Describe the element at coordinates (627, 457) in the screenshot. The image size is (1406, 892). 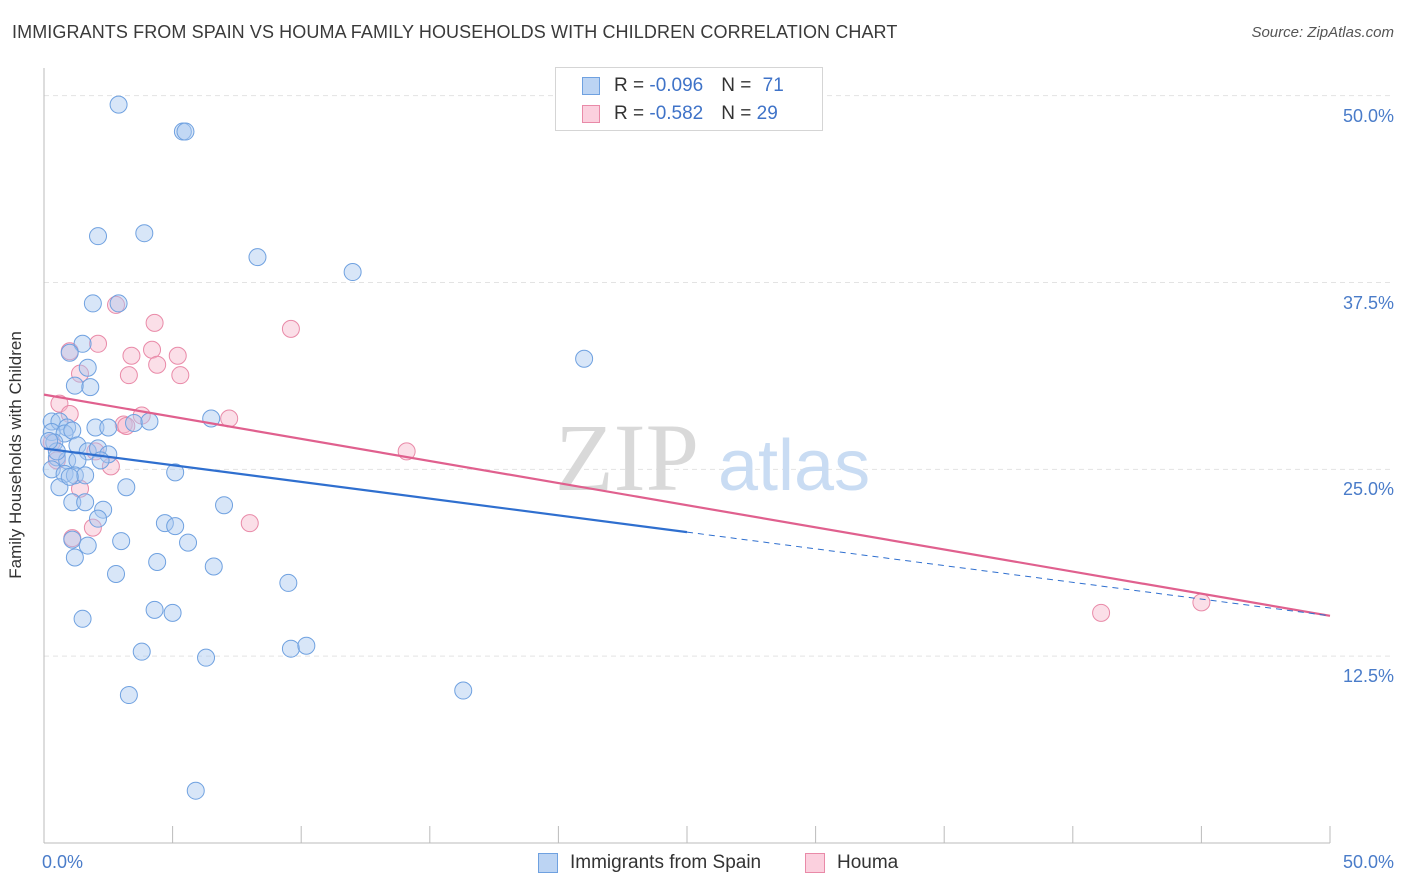
I see `watermark-zip: ZIP` at that location.